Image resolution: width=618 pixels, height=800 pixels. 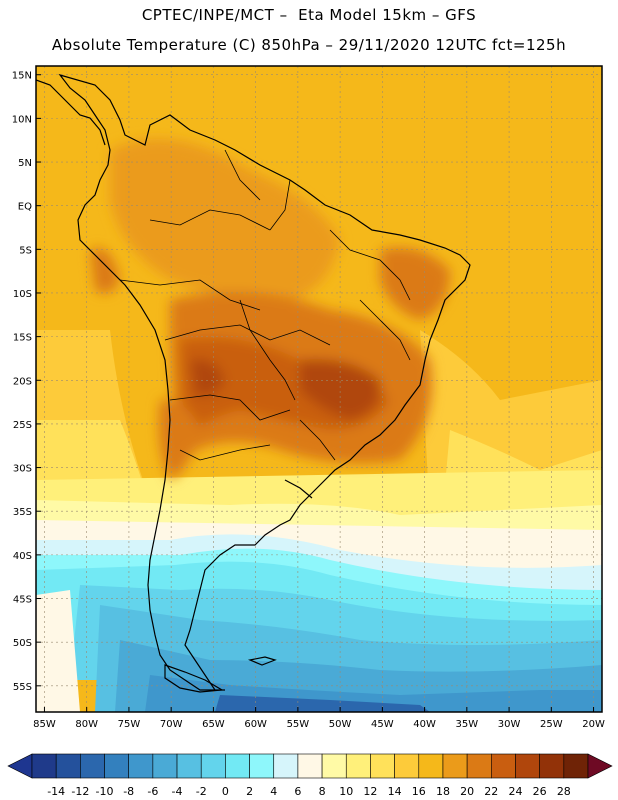 I want to click on latitude-label: 15S, so click(x=22, y=338).